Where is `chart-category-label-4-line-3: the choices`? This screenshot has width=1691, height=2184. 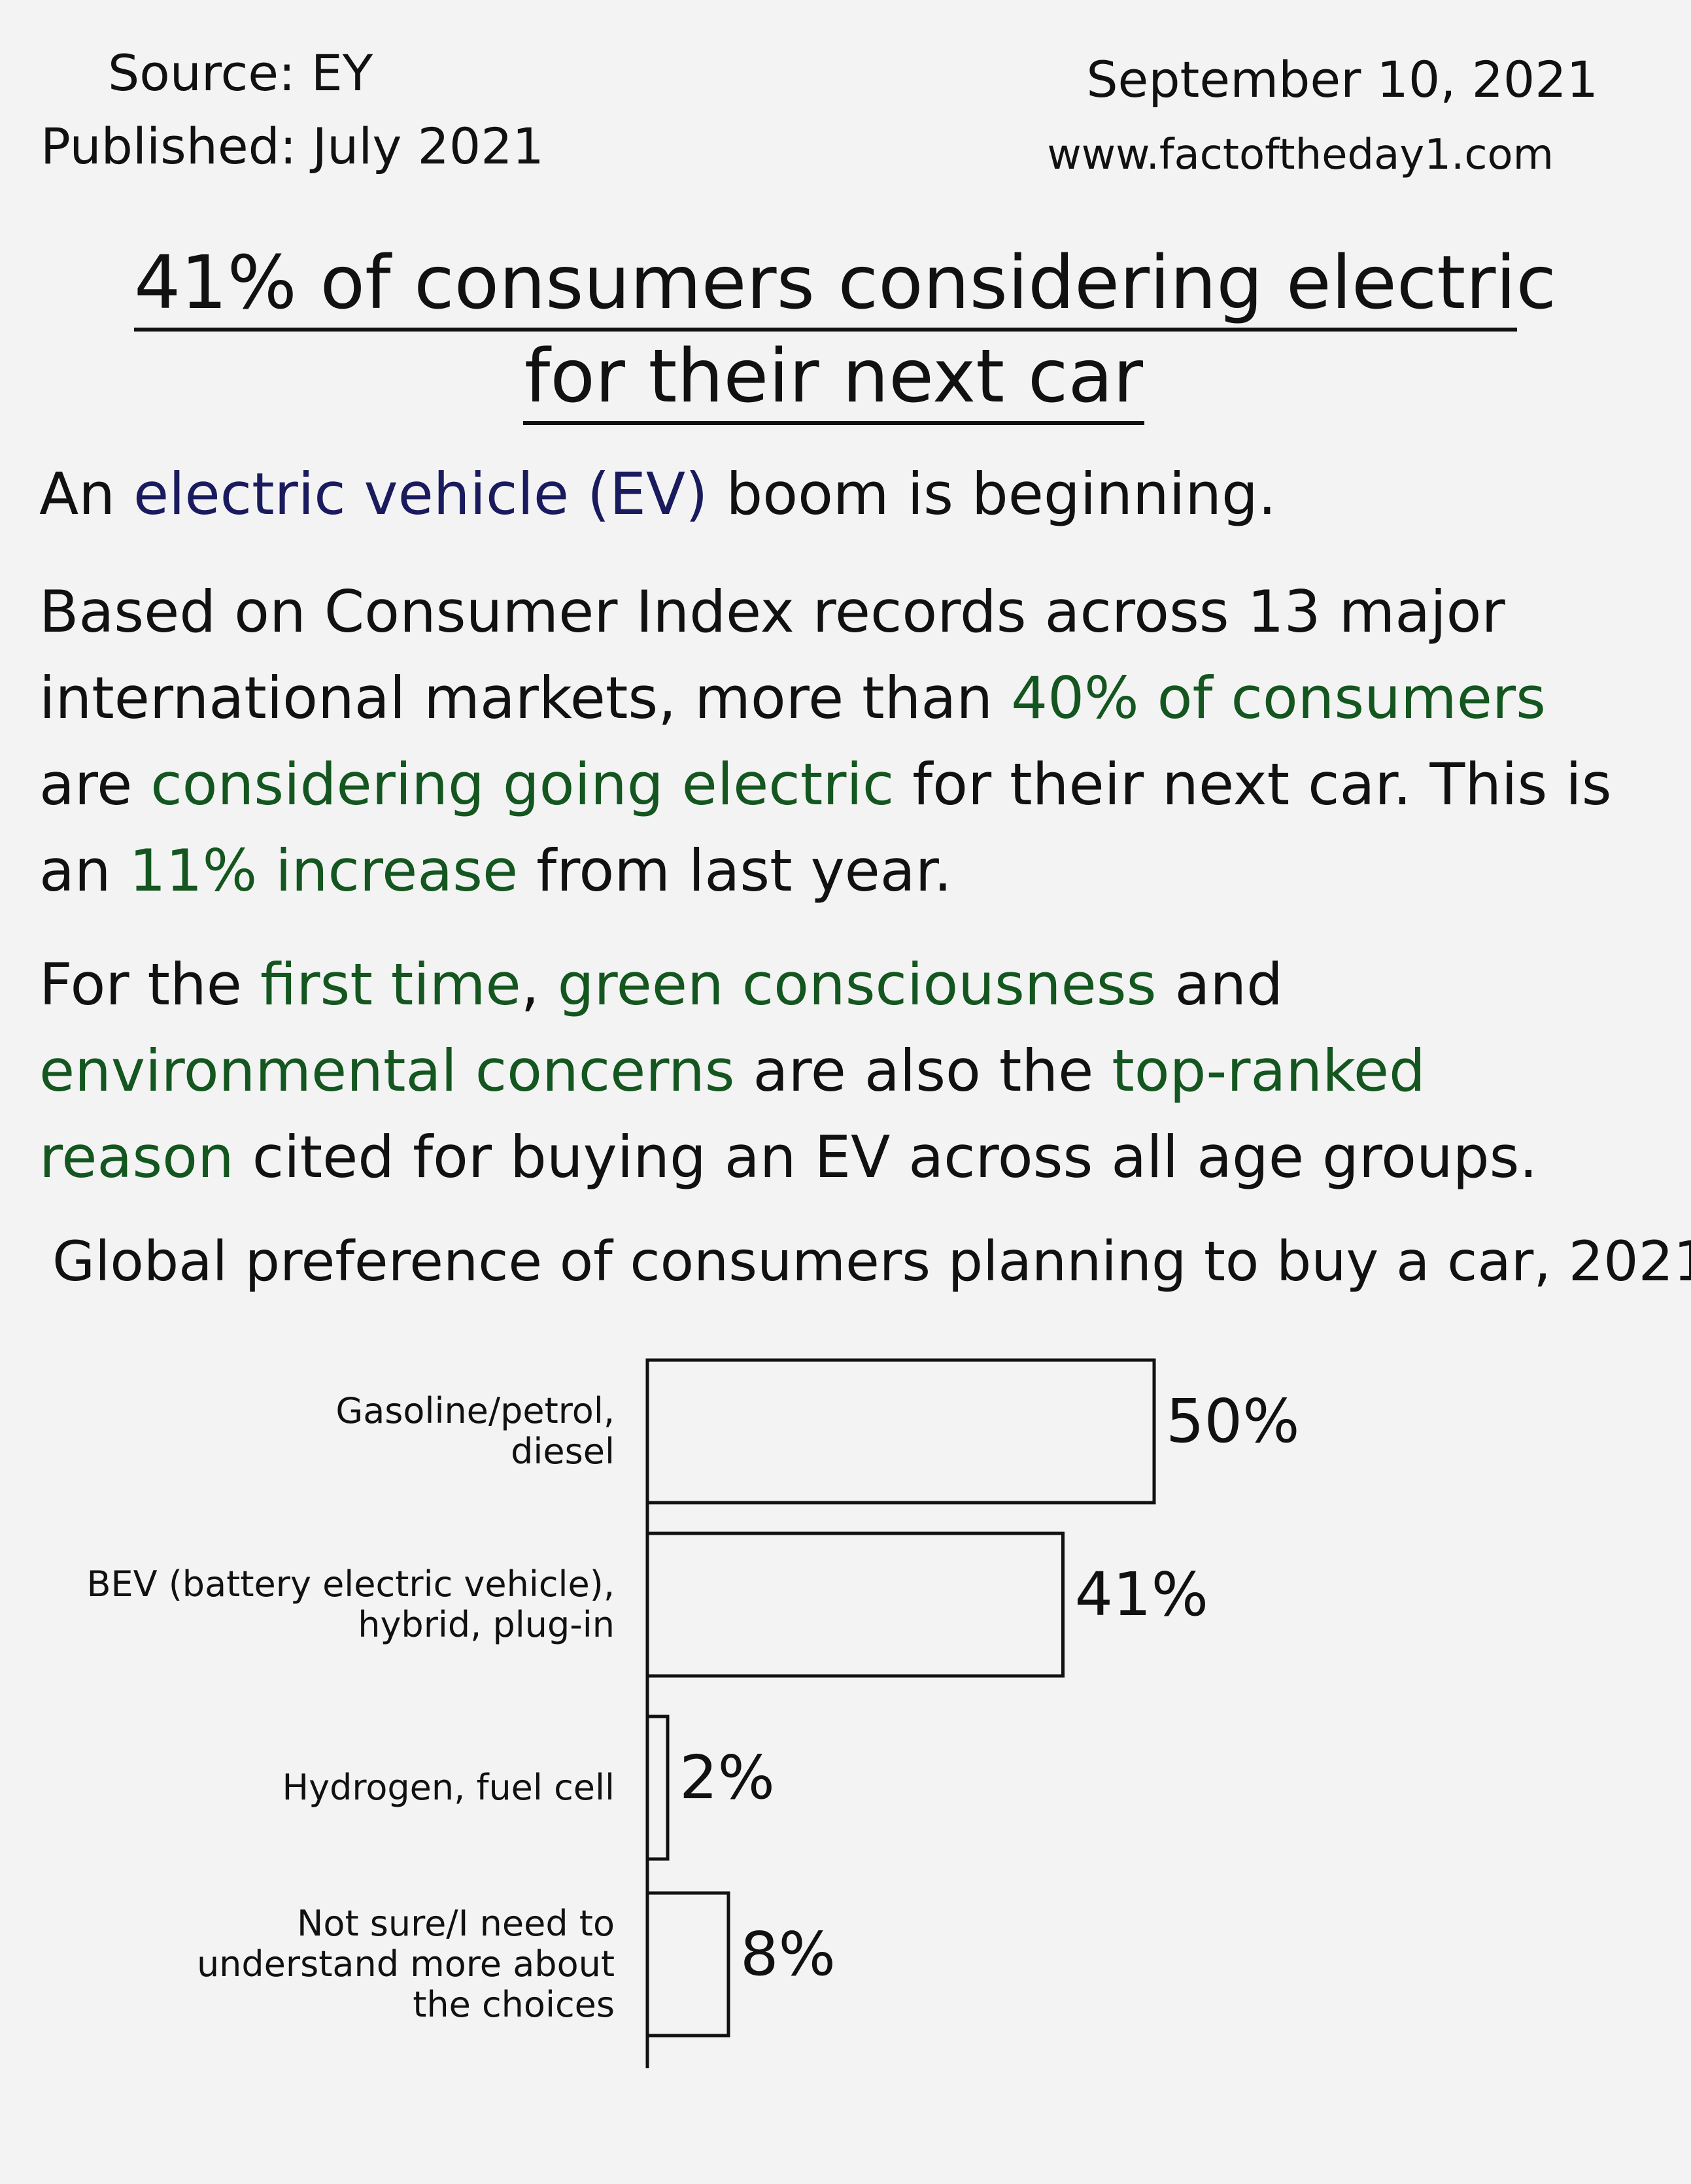 chart-category-label-4-line-3: the choices is located at coordinates (514, 2004).